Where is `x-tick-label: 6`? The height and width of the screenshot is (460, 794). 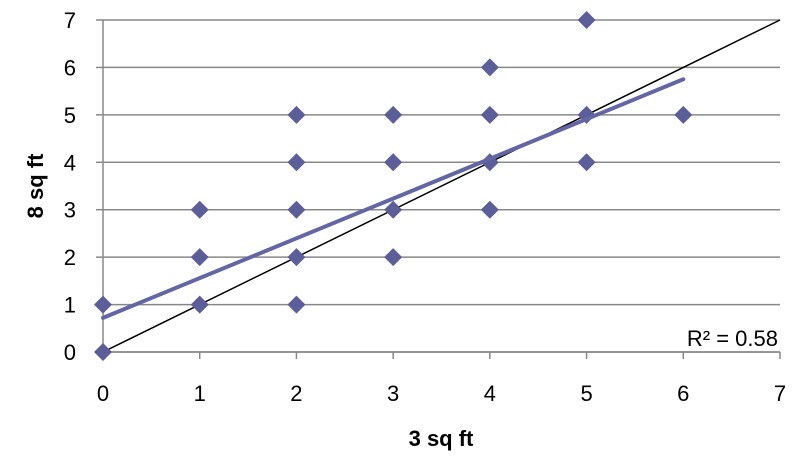 x-tick-label: 6 is located at coordinates (683, 393).